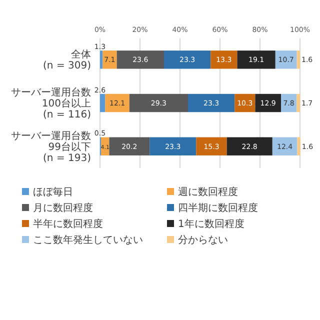  What do you see at coordinates (51, 103) in the screenshot?
I see `y-tick-label: サーバー運用台数 100台以上 (n = 116)` at bounding box center [51, 103].